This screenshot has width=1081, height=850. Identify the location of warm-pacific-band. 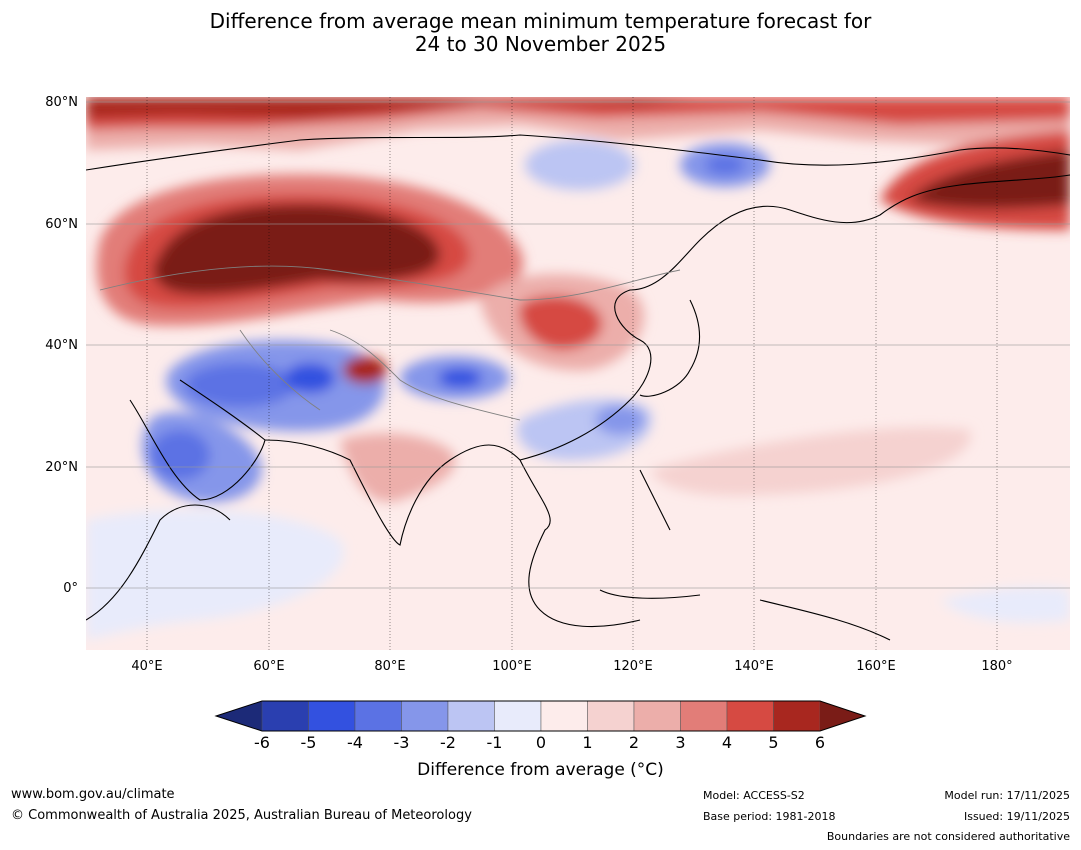
(810, 461).